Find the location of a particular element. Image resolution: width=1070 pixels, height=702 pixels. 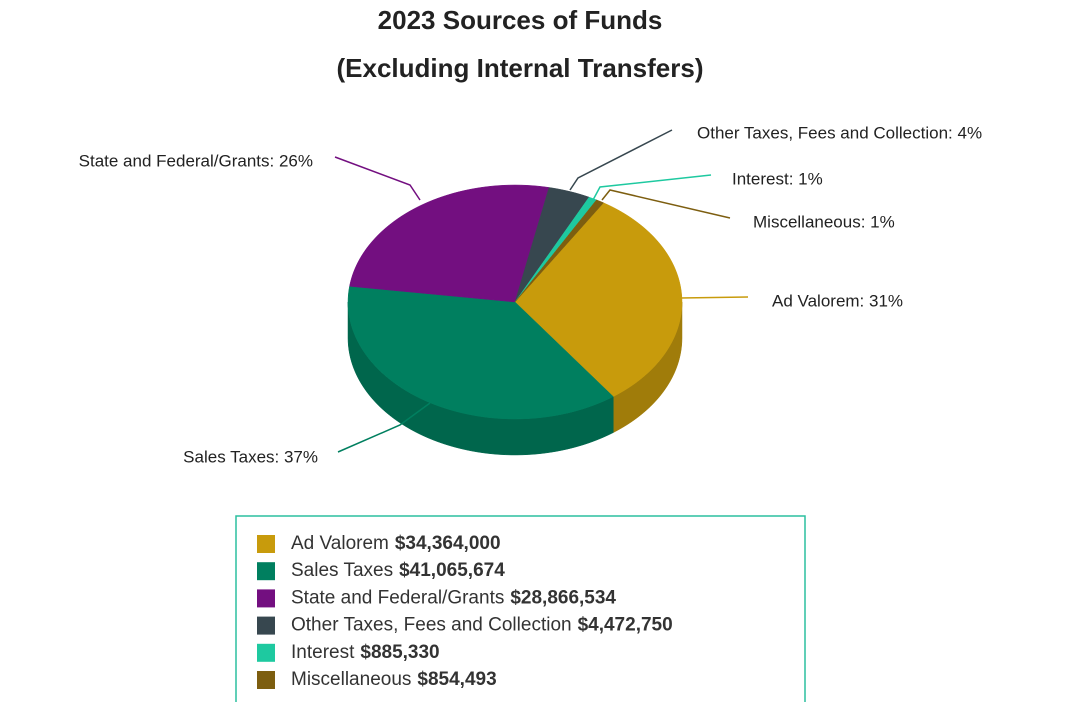

legend-entry: Interest$885,330 is located at coordinates (365, 652).